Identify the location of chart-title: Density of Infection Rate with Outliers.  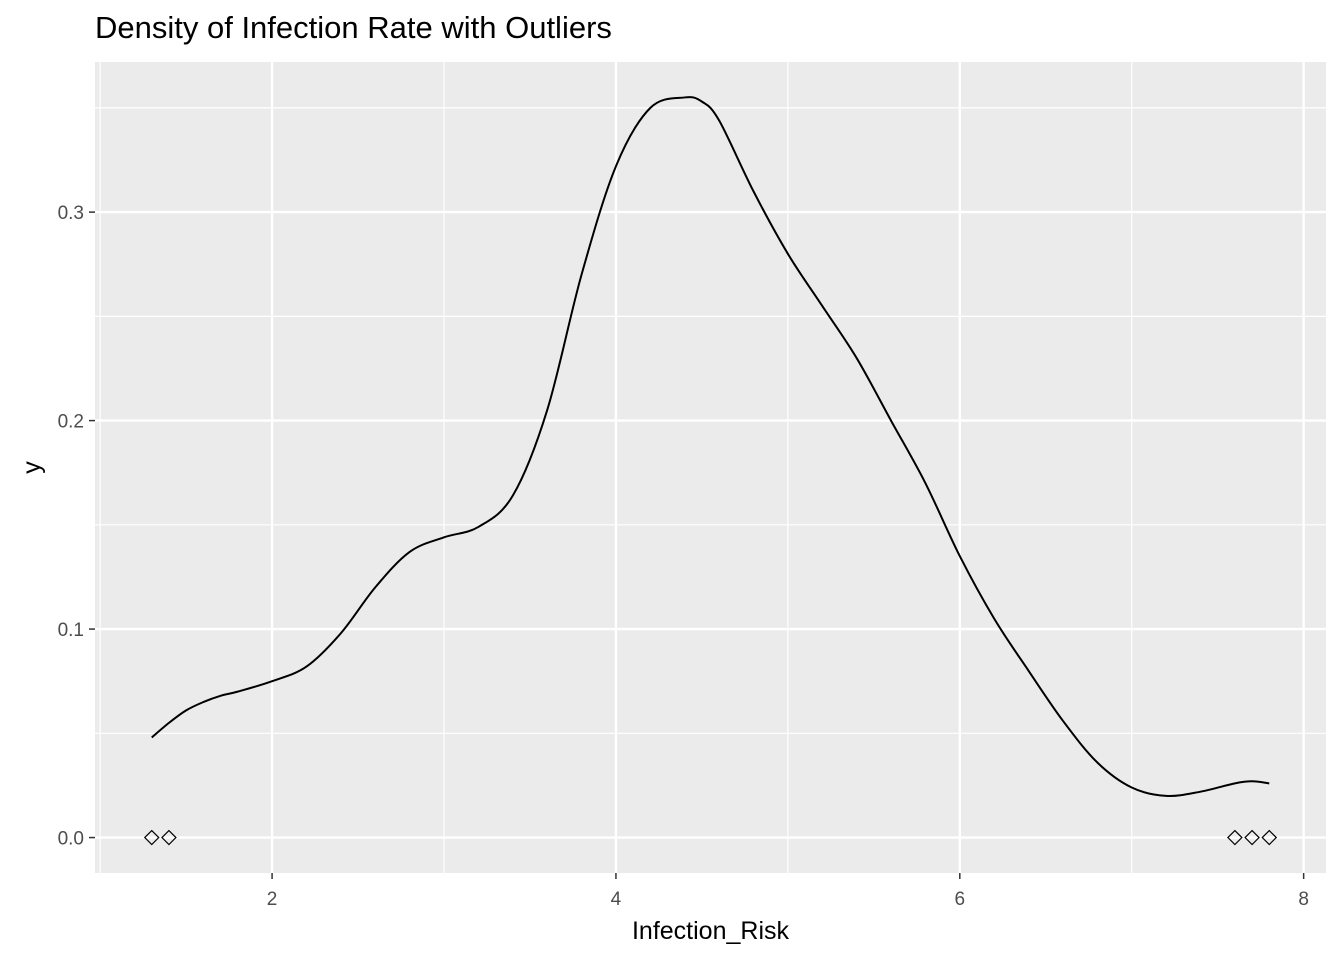
(353, 27).